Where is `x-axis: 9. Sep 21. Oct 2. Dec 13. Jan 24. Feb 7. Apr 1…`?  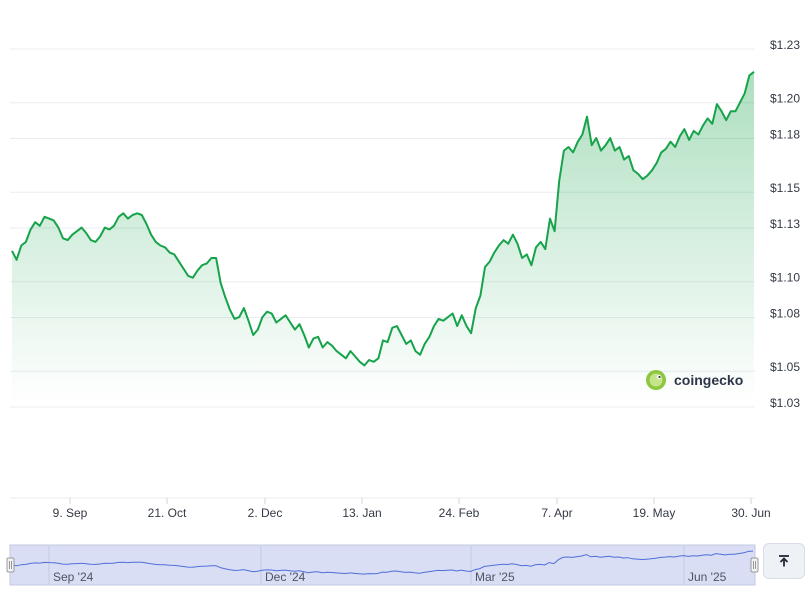 x-axis: 9. Sep 21. Oct 2. Dec 13. Jan 24. Feb 7. Apr 1… is located at coordinates (412, 509).